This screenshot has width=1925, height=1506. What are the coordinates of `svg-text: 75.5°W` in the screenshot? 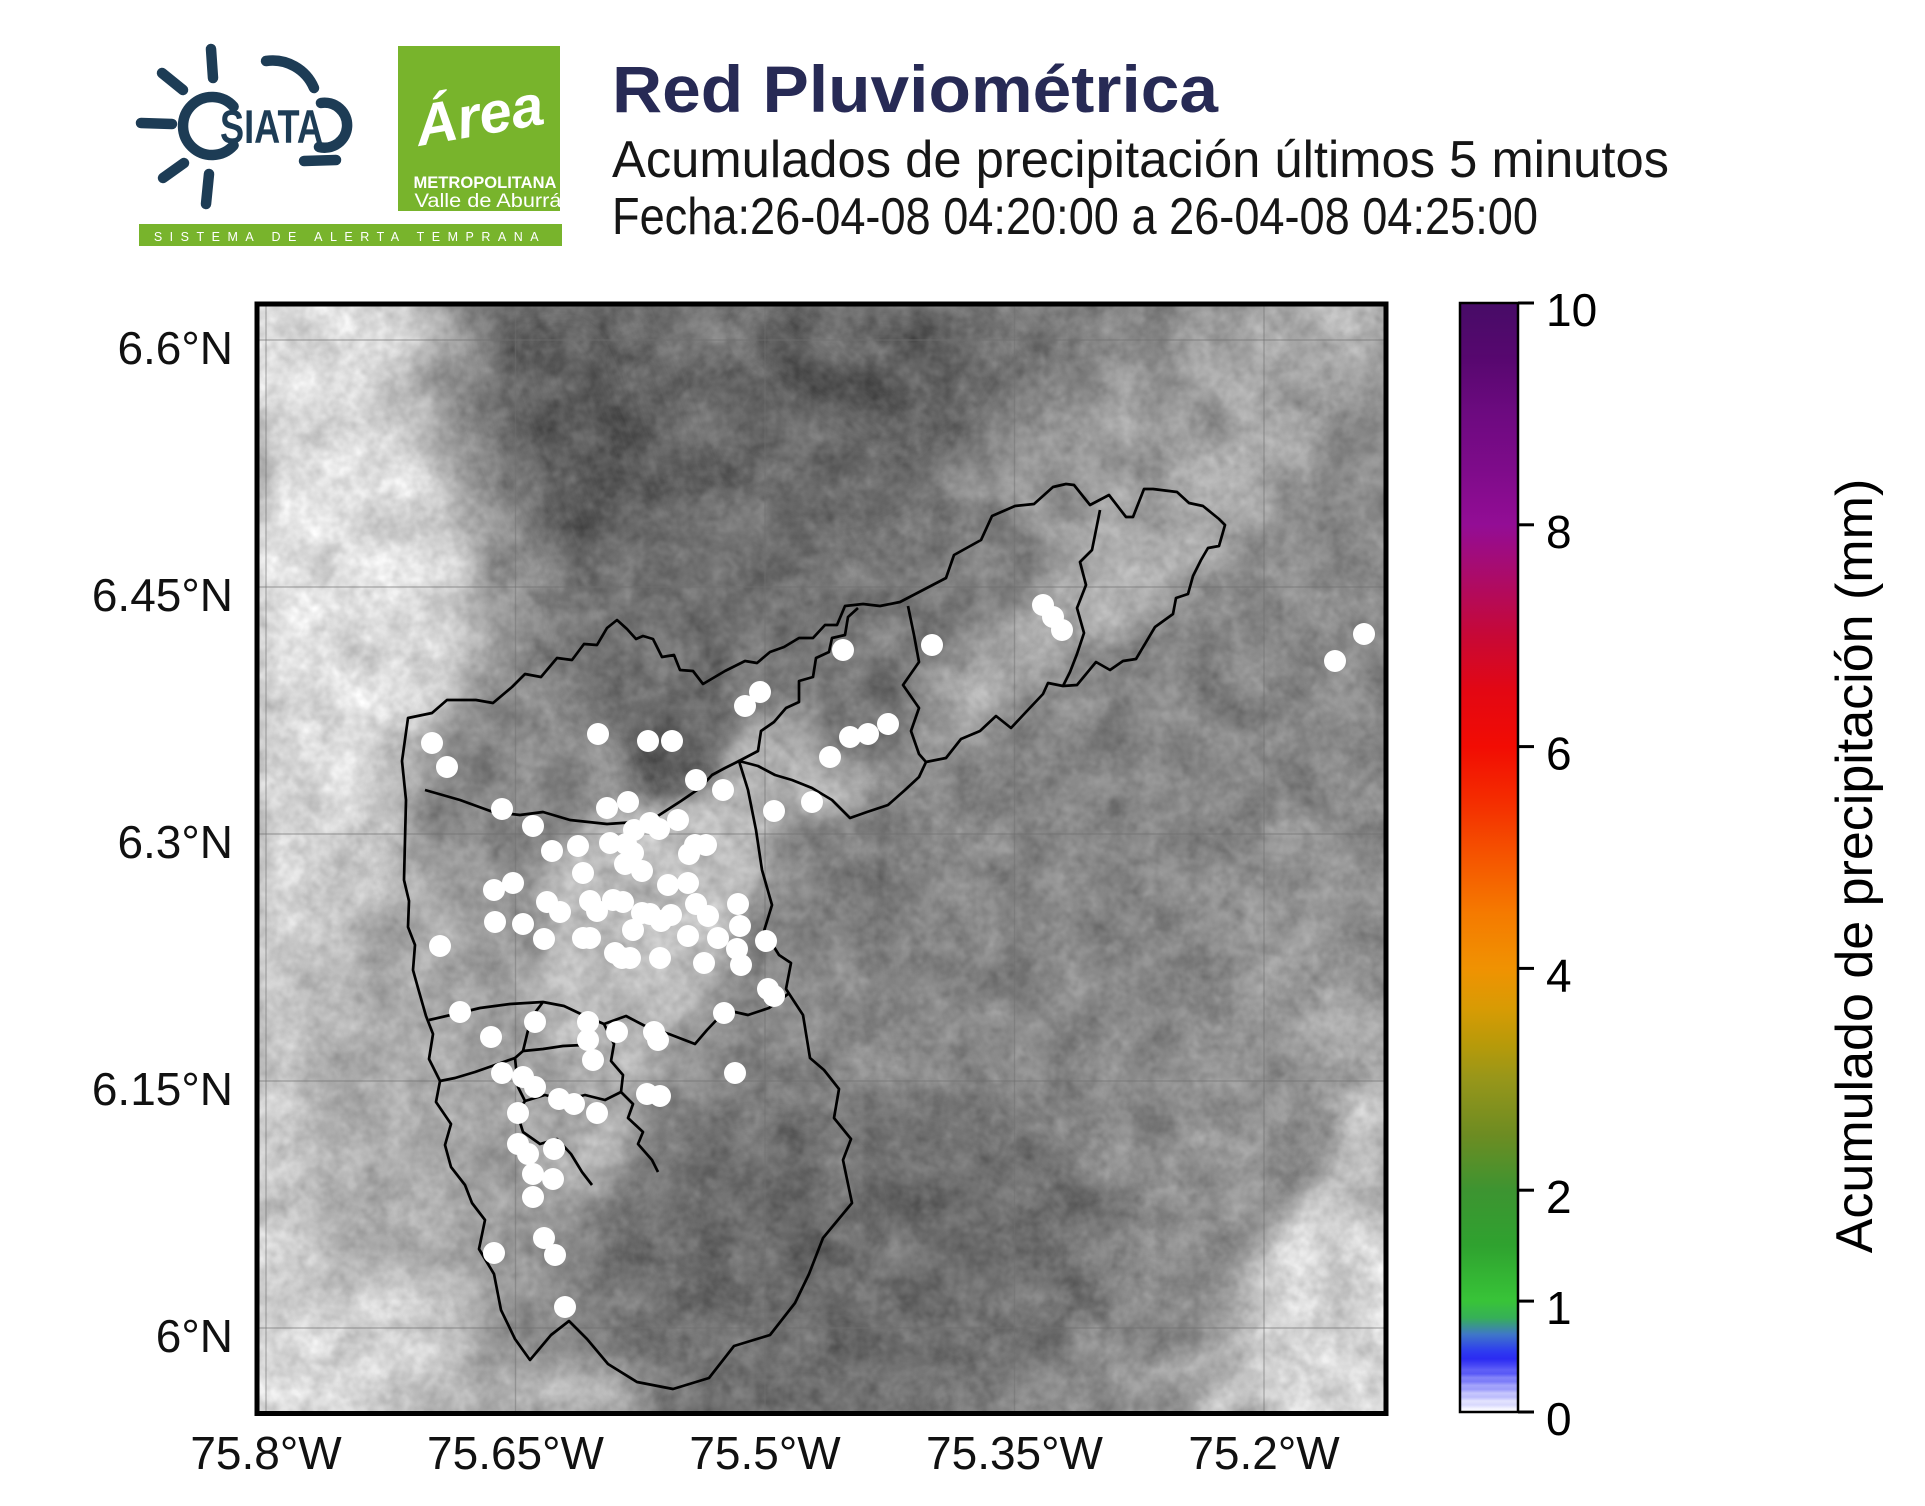 It's located at (765, 1453).